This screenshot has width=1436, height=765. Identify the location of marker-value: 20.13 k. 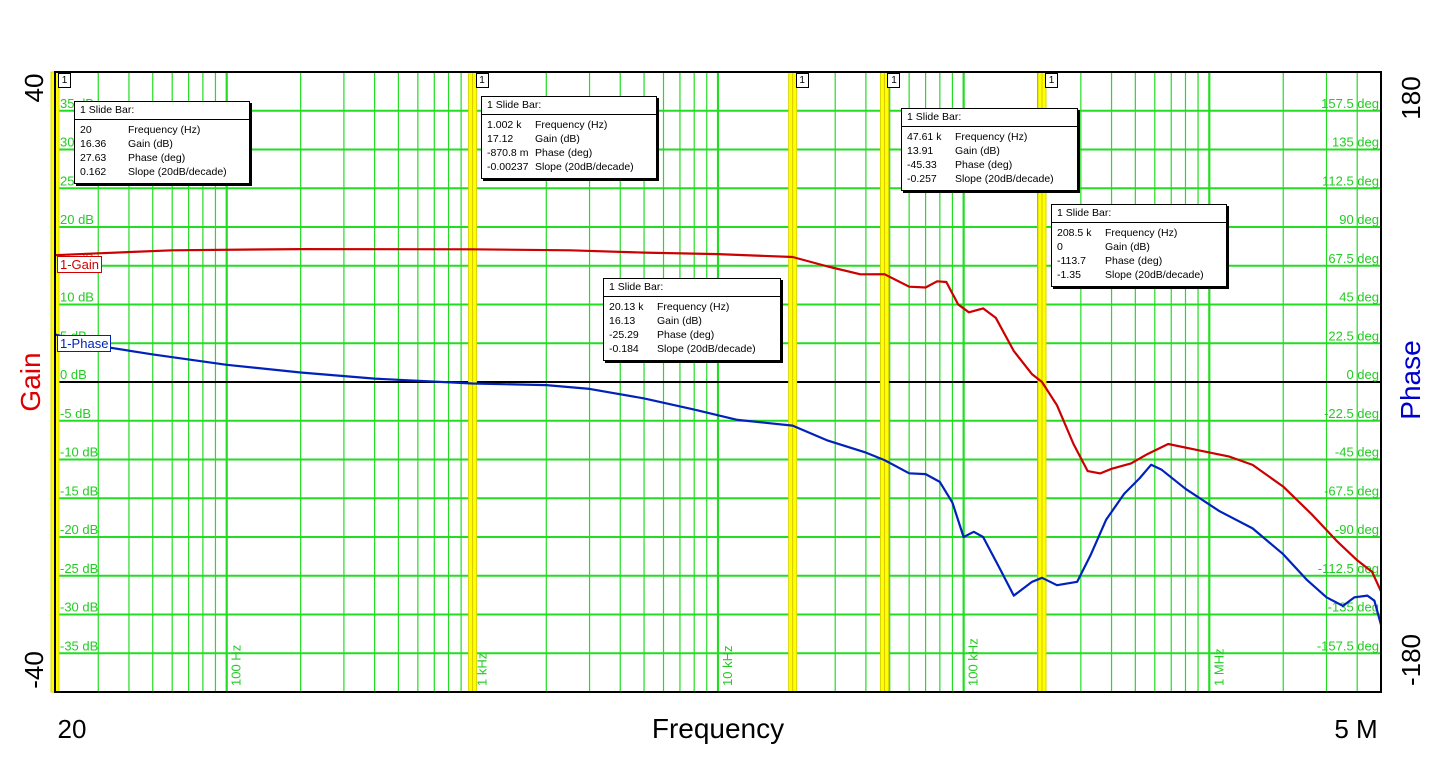
(626, 307).